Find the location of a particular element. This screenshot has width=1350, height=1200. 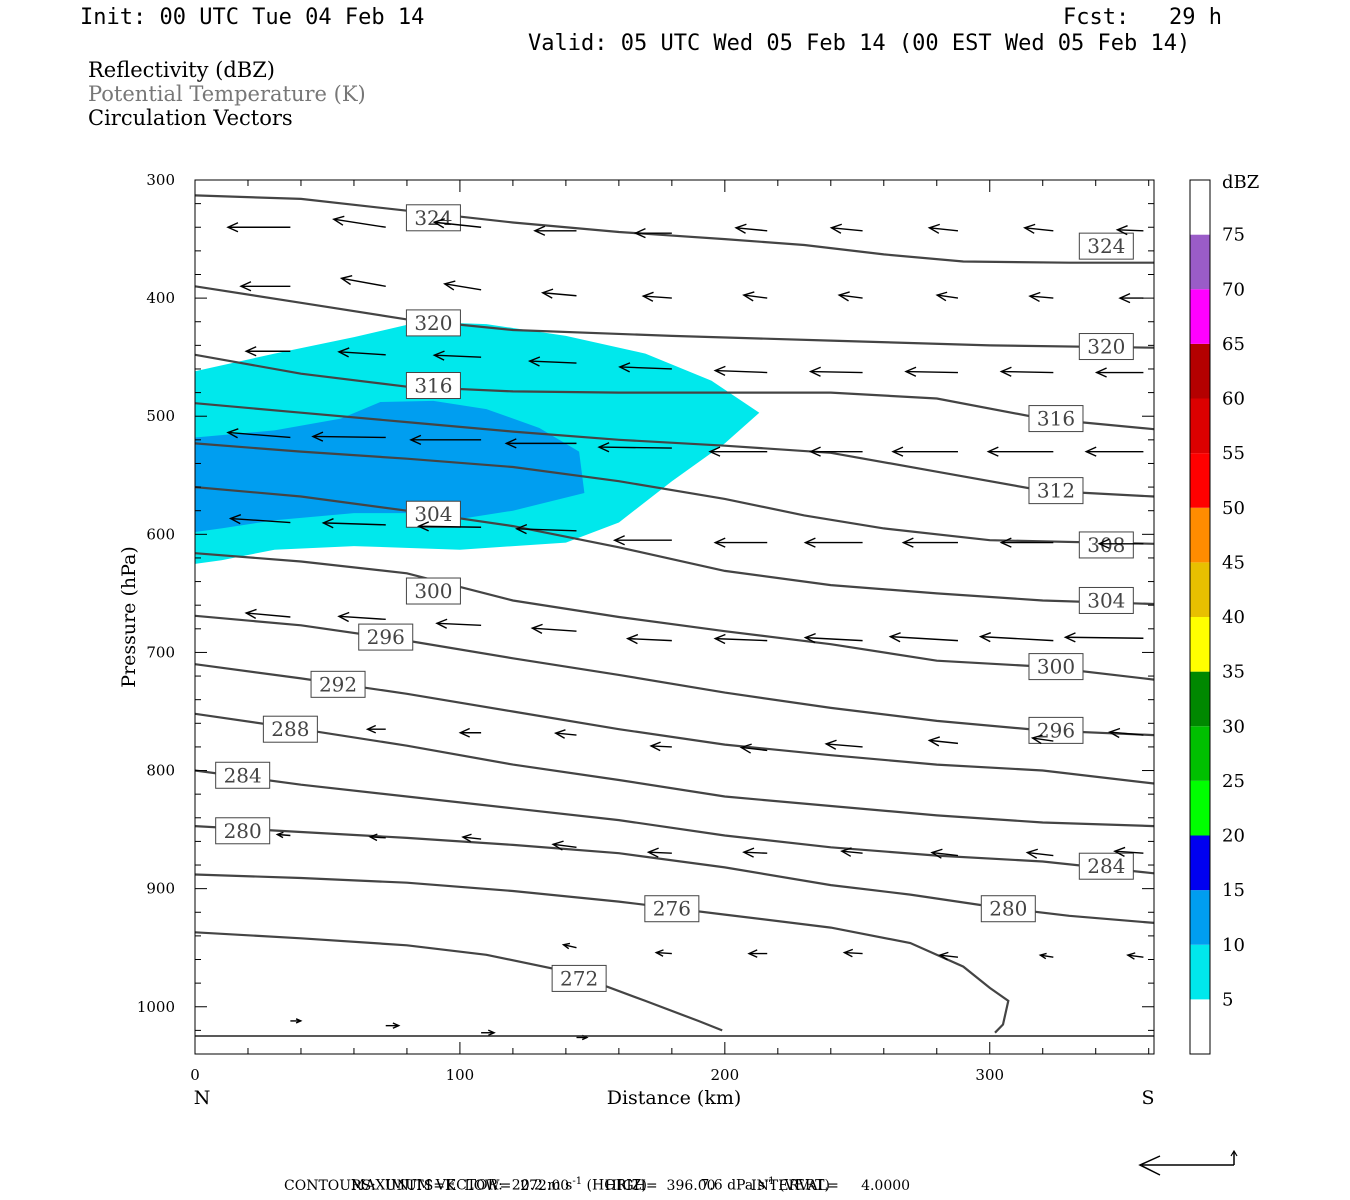

x-axis-title: Distance (km) is located at coordinates (674, 1098).